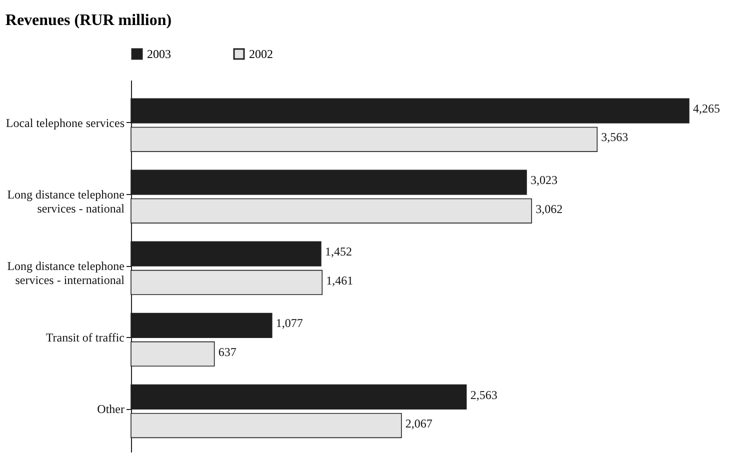 The width and height of the screenshot is (730, 457). What do you see at coordinates (614, 137) in the screenshot?
I see `data-label: 3,563` at bounding box center [614, 137].